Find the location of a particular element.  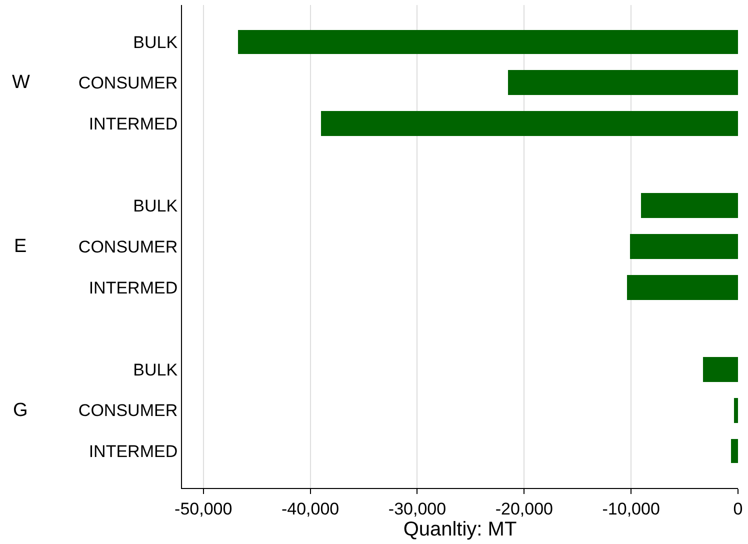

x-tick-label: -50,000 is located at coordinates (203, 508).